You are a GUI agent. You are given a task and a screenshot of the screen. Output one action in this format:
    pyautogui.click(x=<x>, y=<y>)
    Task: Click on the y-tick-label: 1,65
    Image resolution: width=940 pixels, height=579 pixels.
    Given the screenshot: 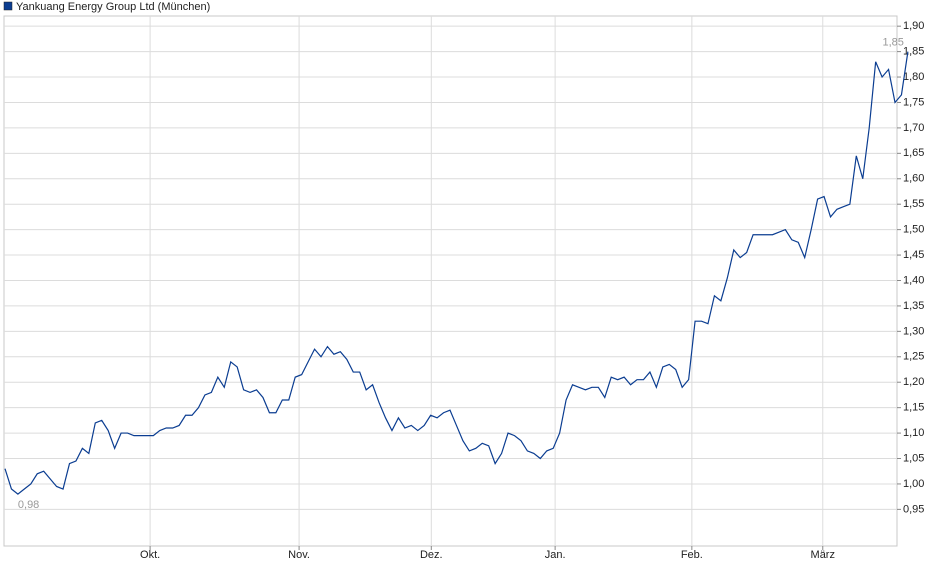 What is the action you would take?
    pyautogui.click(x=913, y=153)
    